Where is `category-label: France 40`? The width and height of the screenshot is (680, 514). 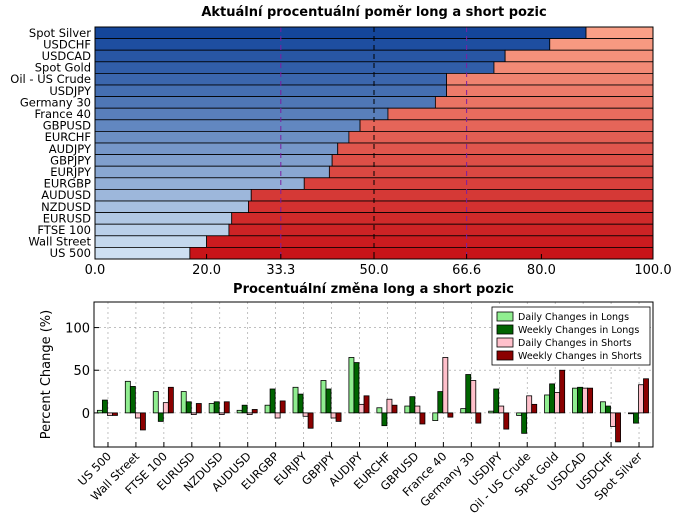
category-label: France 40 is located at coordinates (62, 114).